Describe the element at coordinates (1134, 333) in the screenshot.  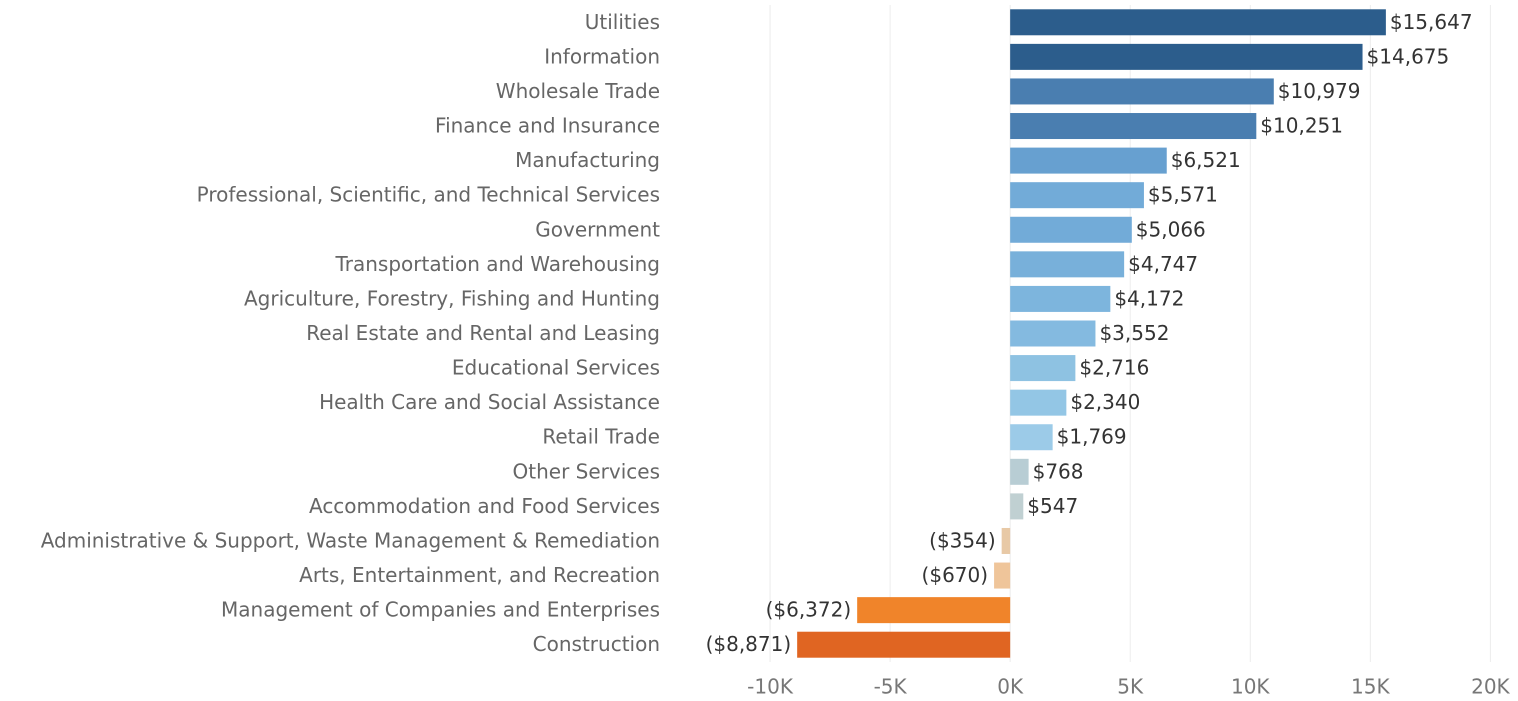
I see `data-label: $3,552` at that location.